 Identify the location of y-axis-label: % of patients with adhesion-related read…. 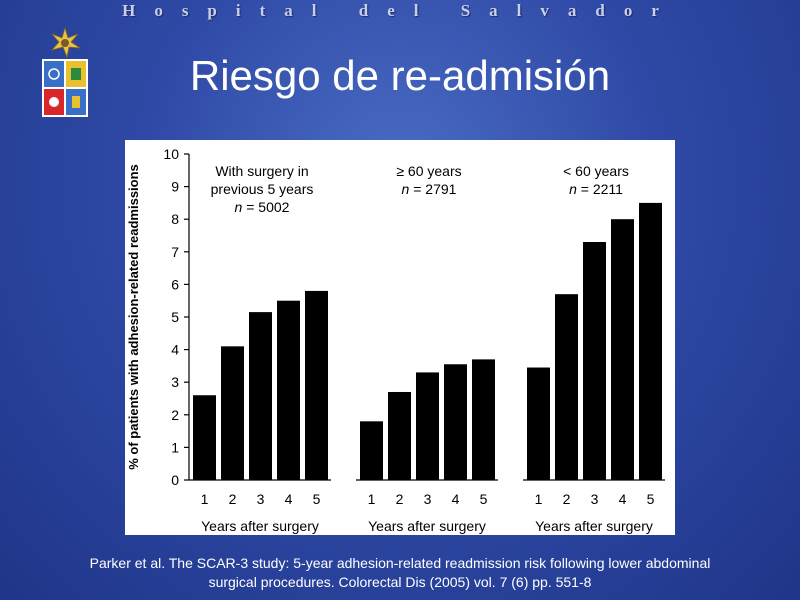
(133, 317).